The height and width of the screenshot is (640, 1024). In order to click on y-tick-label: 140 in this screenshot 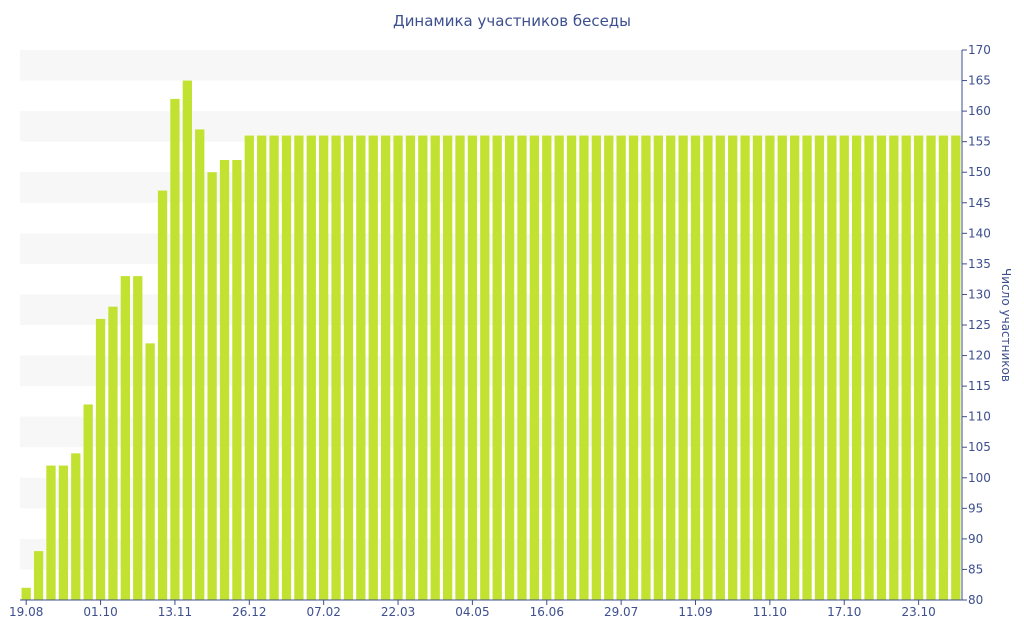, I will do `click(979, 233)`.